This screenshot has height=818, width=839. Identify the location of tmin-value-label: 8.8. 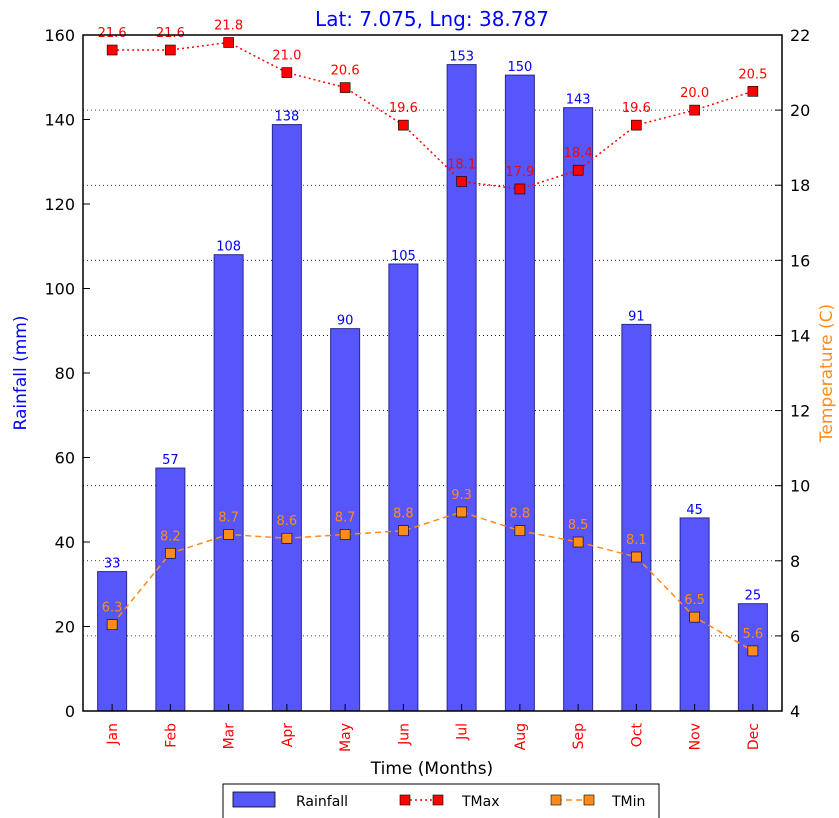
(520, 514).